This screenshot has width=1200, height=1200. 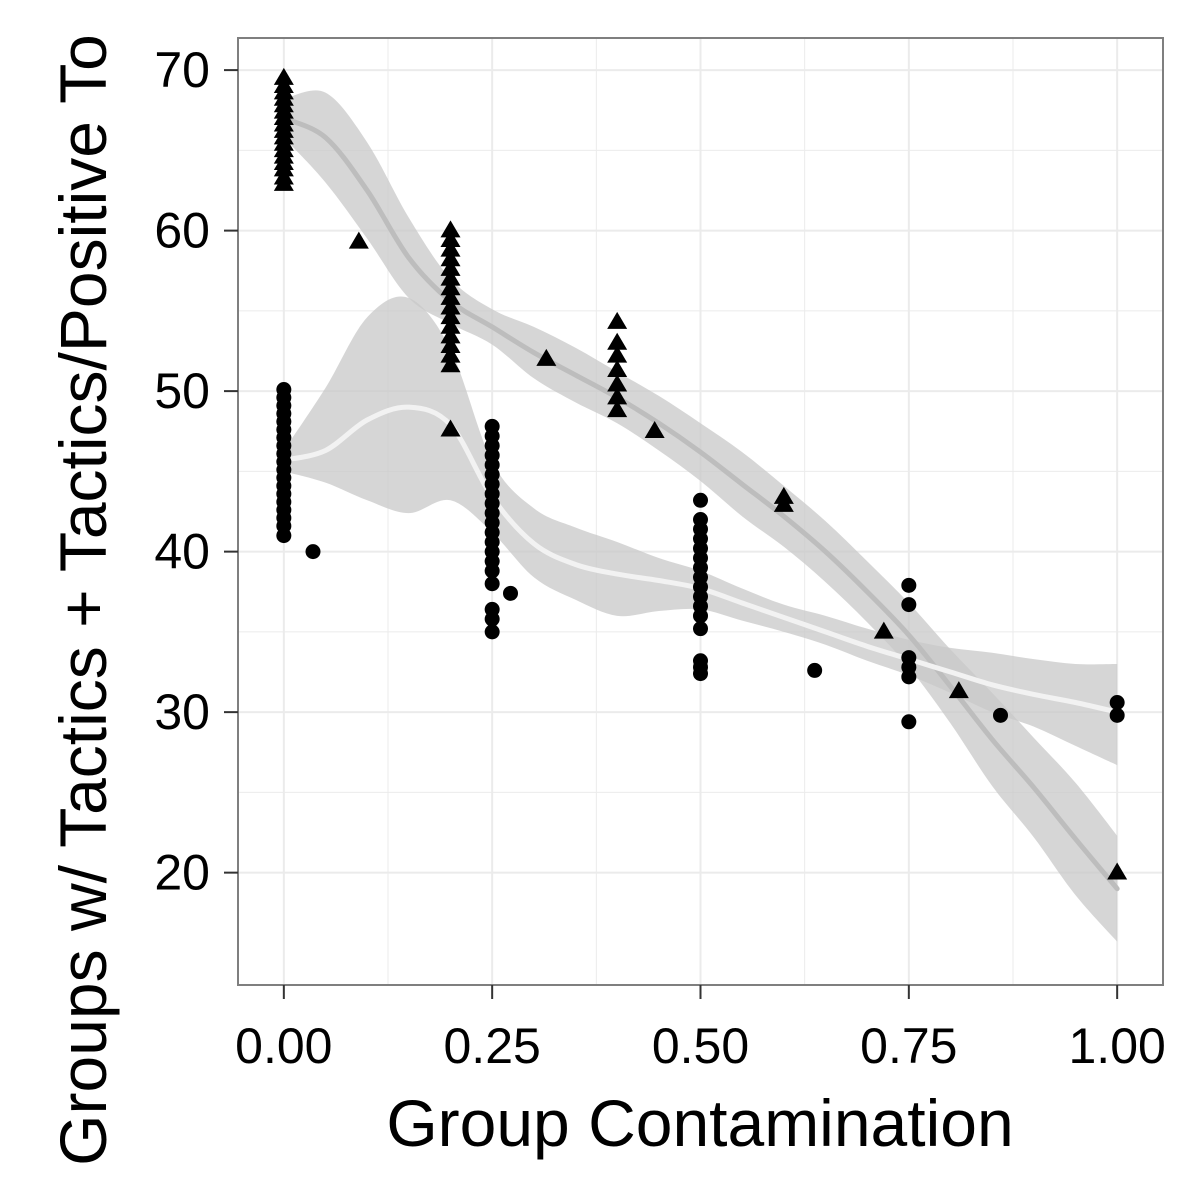 I want to click on y-tick-label: 40, so click(x=182, y=552).